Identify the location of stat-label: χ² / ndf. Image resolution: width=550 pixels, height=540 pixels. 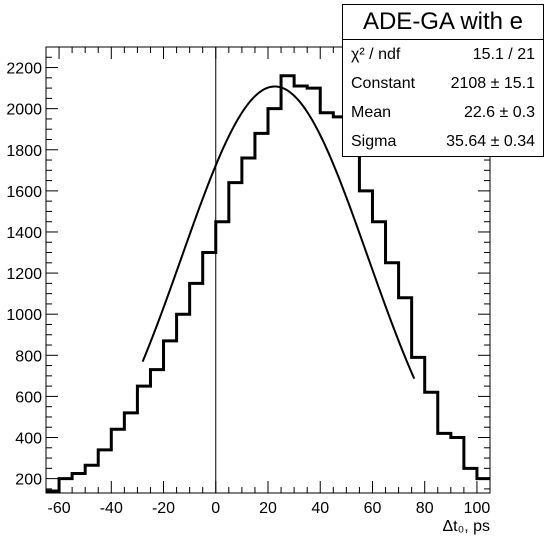
(376, 54).